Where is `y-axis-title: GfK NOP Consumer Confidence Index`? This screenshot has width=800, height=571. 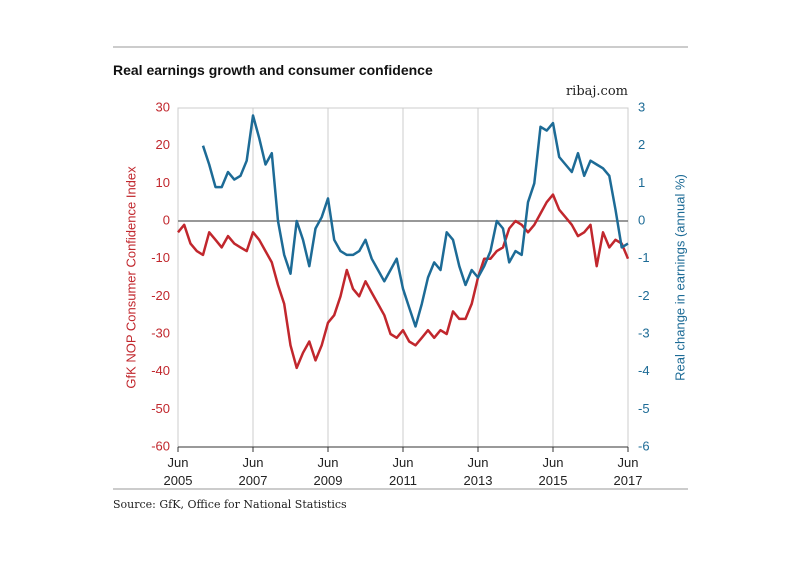 y-axis-title: GfK NOP Consumer Confidence Index is located at coordinates (130, 277).